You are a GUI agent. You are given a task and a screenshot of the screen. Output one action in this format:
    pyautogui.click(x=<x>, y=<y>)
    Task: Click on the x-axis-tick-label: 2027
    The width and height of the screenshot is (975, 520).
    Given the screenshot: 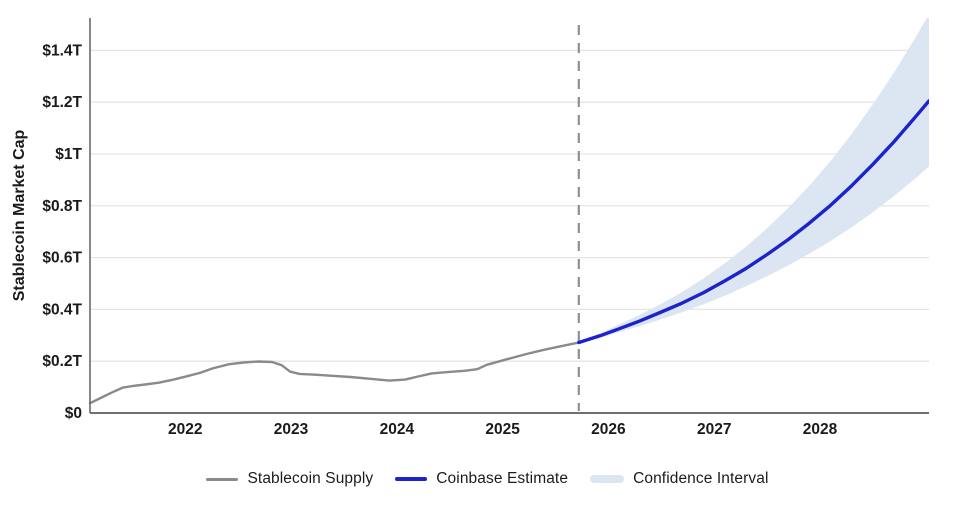 What is the action you would take?
    pyautogui.click(x=714, y=429)
    